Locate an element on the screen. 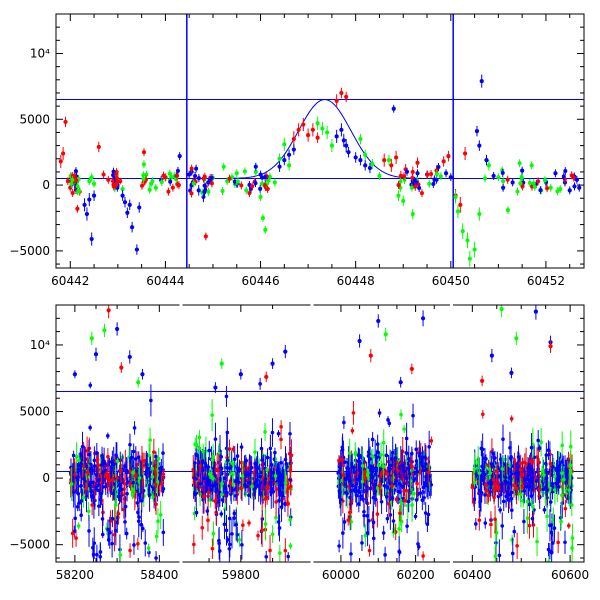 The height and width of the screenshot is (600, 600). bottom-ytick-label: 0 is located at coordinates (46, 478).